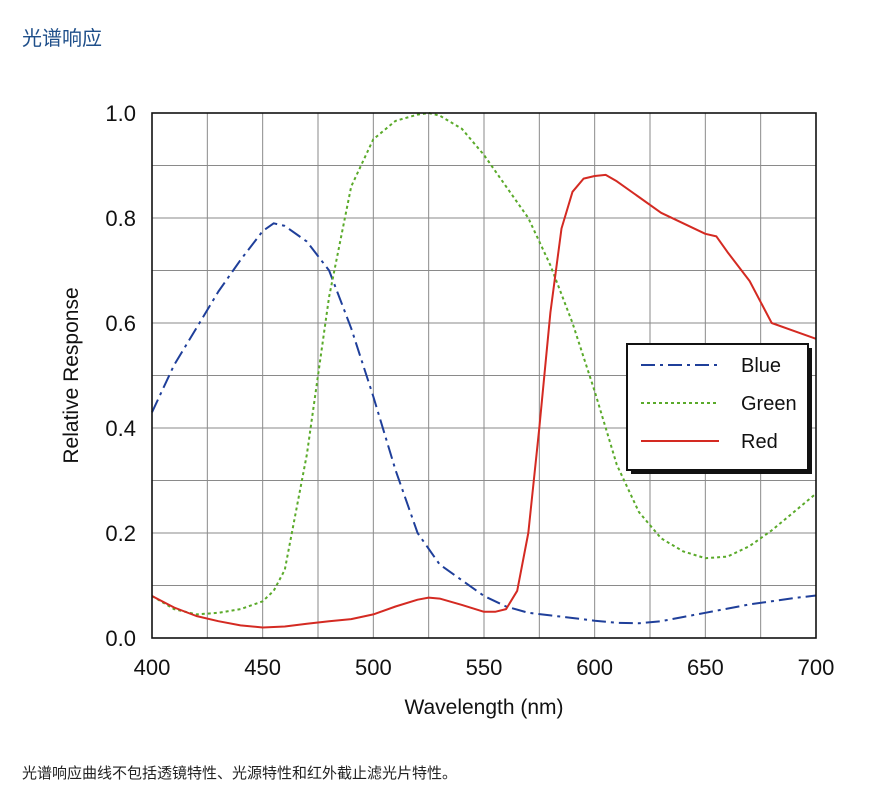 The height and width of the screenshot is (798, 880). What do you see at coordinates (152, 667) in the screenshot?
I see `x-tick-label: 400` at bounding box center [152, 667].